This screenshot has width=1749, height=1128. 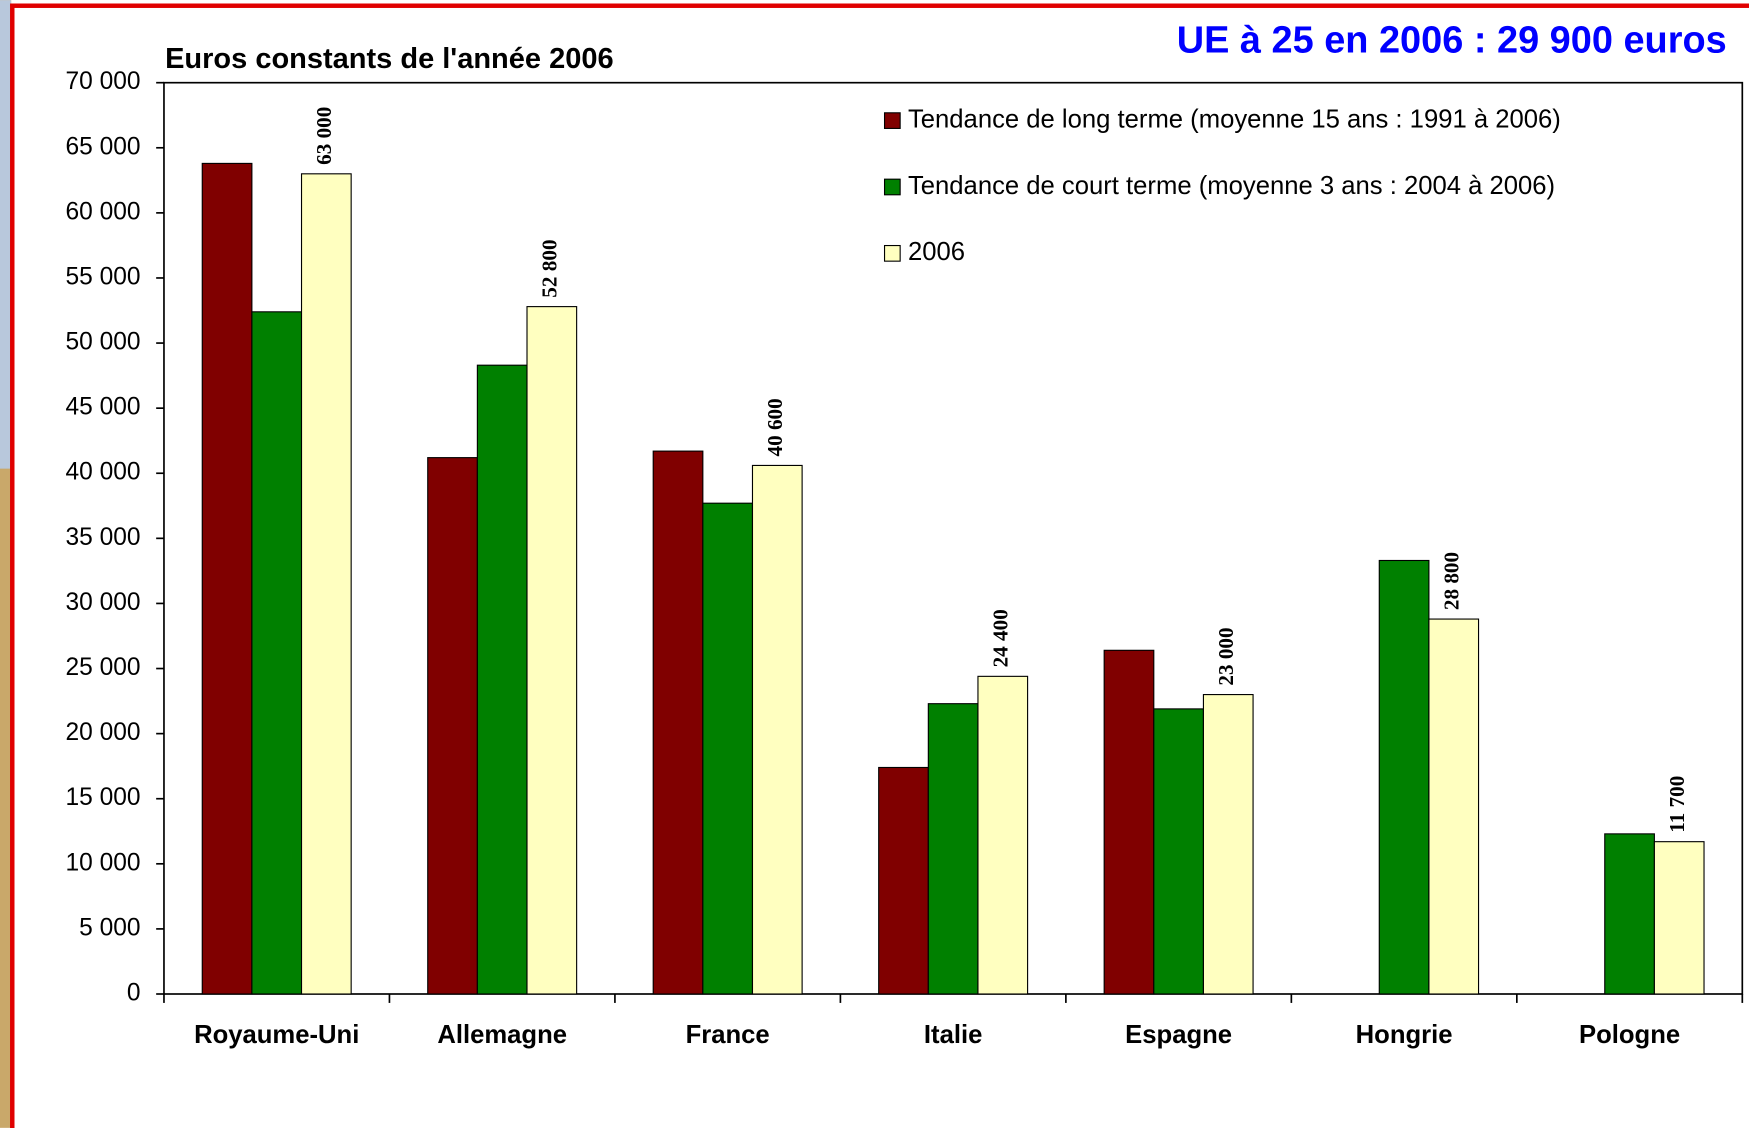 I want to click on y-tick-label: 40 000, so click(x=103, y=472).